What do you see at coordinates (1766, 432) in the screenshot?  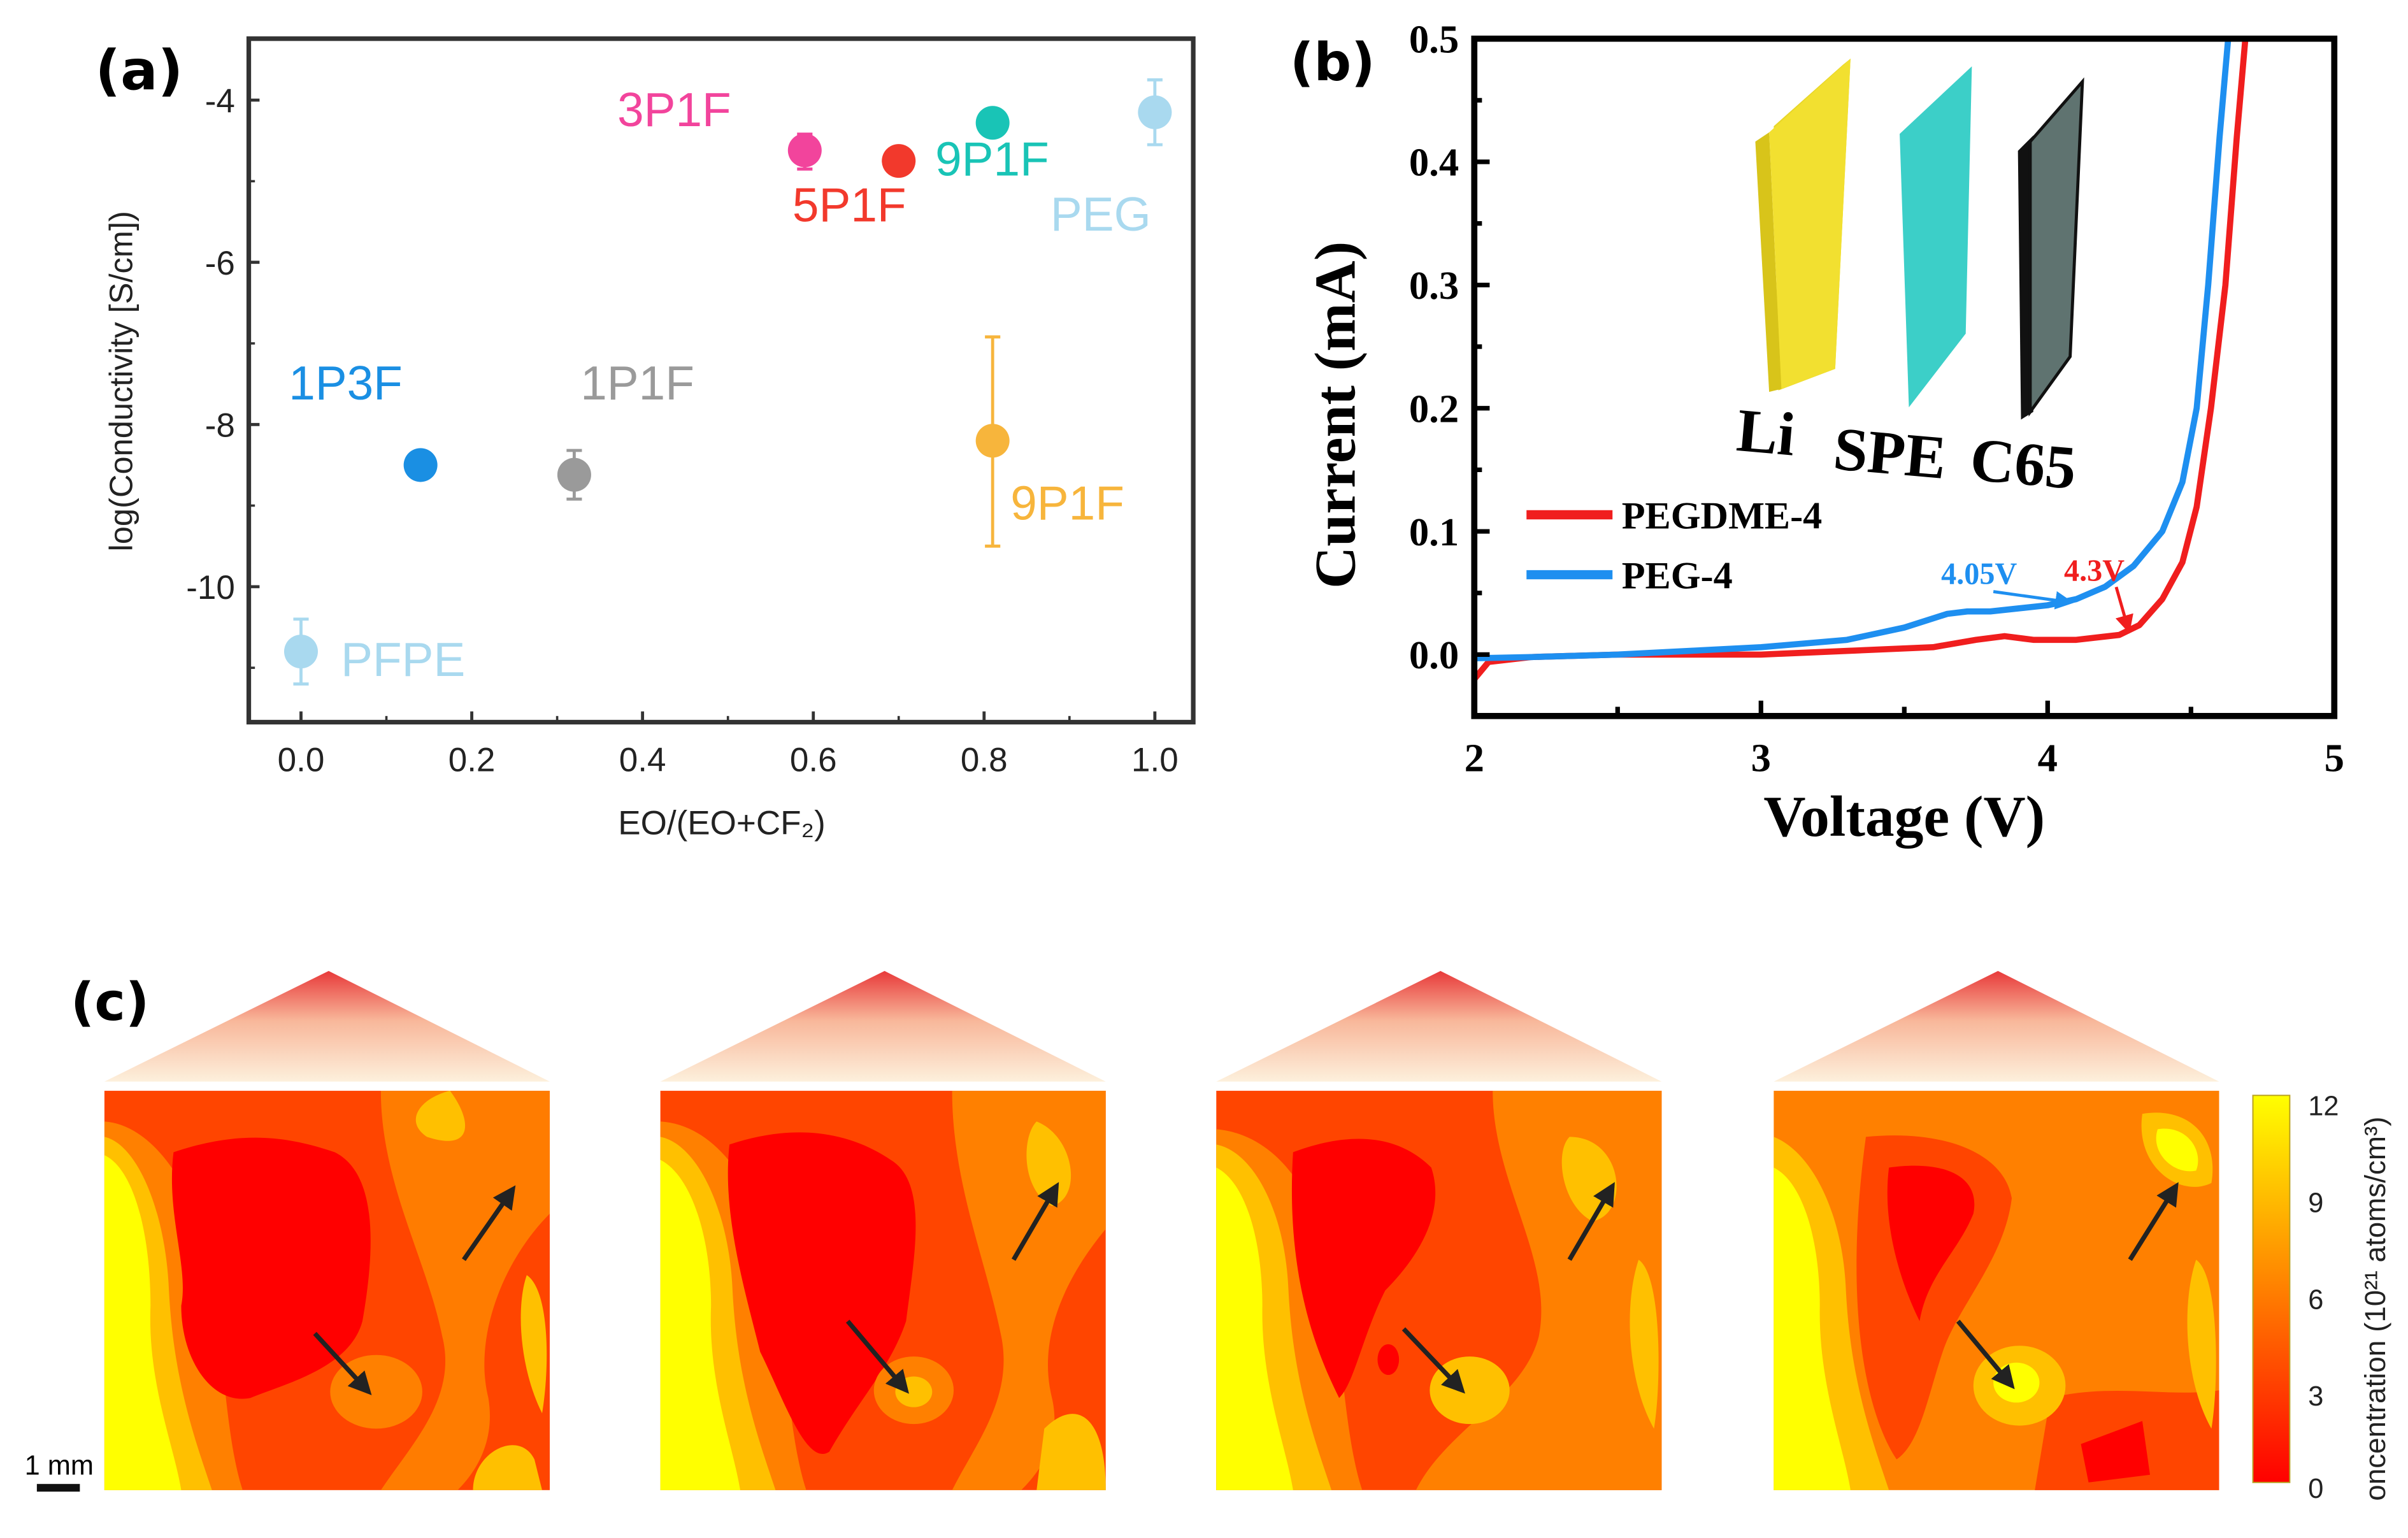 I see `inset-label-li: Li` at bounding box center [1766, 432].